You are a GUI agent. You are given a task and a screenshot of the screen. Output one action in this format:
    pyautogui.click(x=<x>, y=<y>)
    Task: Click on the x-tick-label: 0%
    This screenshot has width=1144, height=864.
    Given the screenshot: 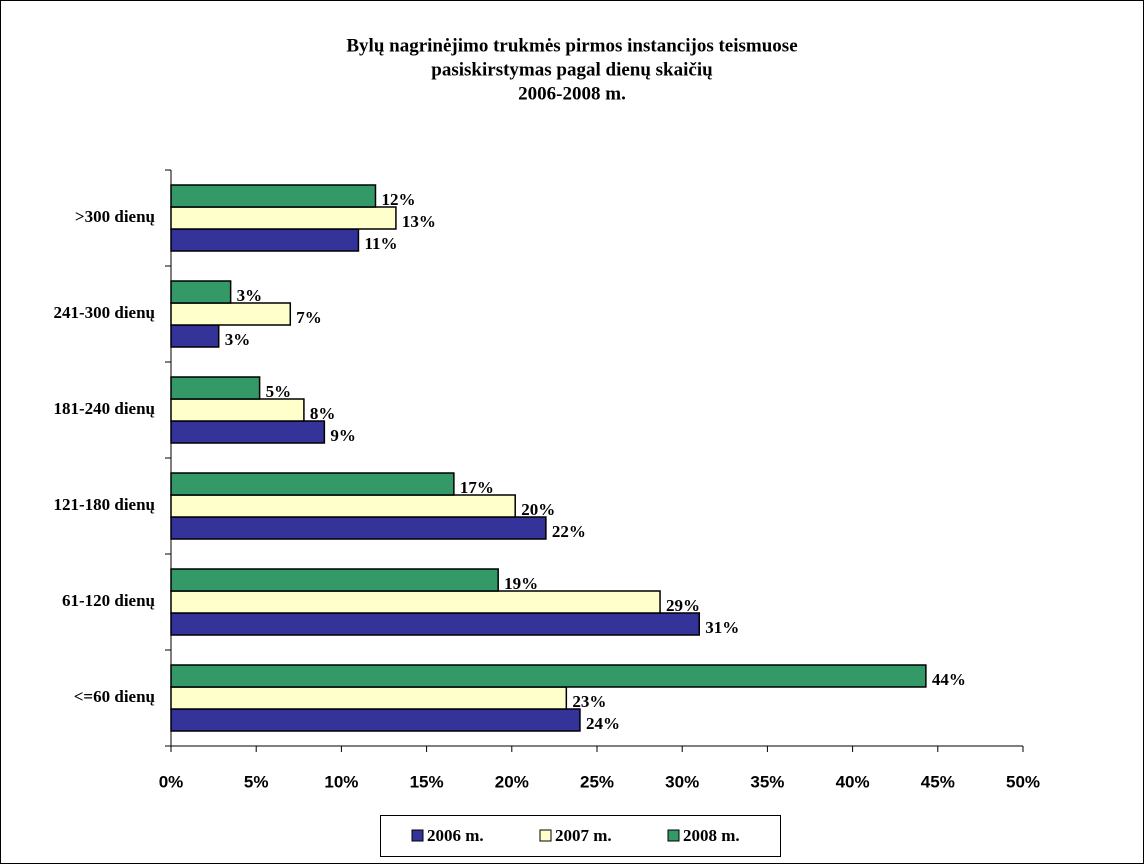 What is the action you would take?
    pyautogui.click(x=171, y=781)
    